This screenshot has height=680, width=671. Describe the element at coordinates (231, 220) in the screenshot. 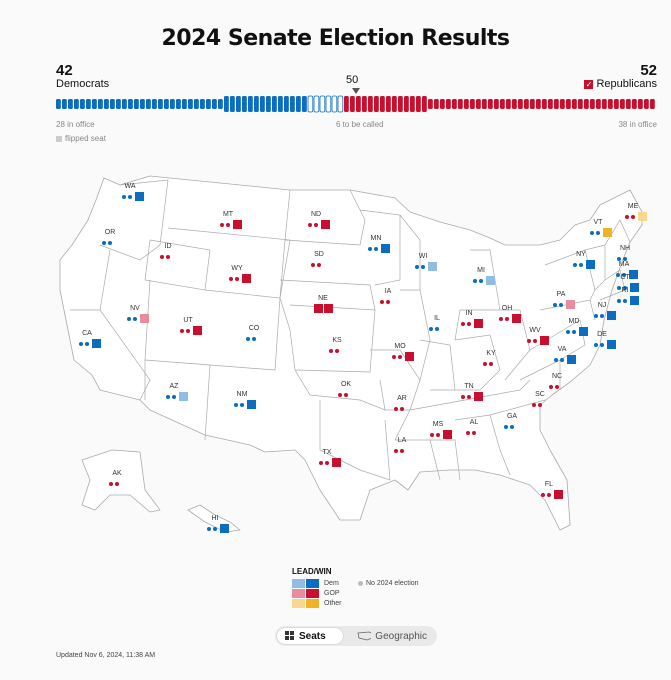

I see `state-mt: MT` at that location.